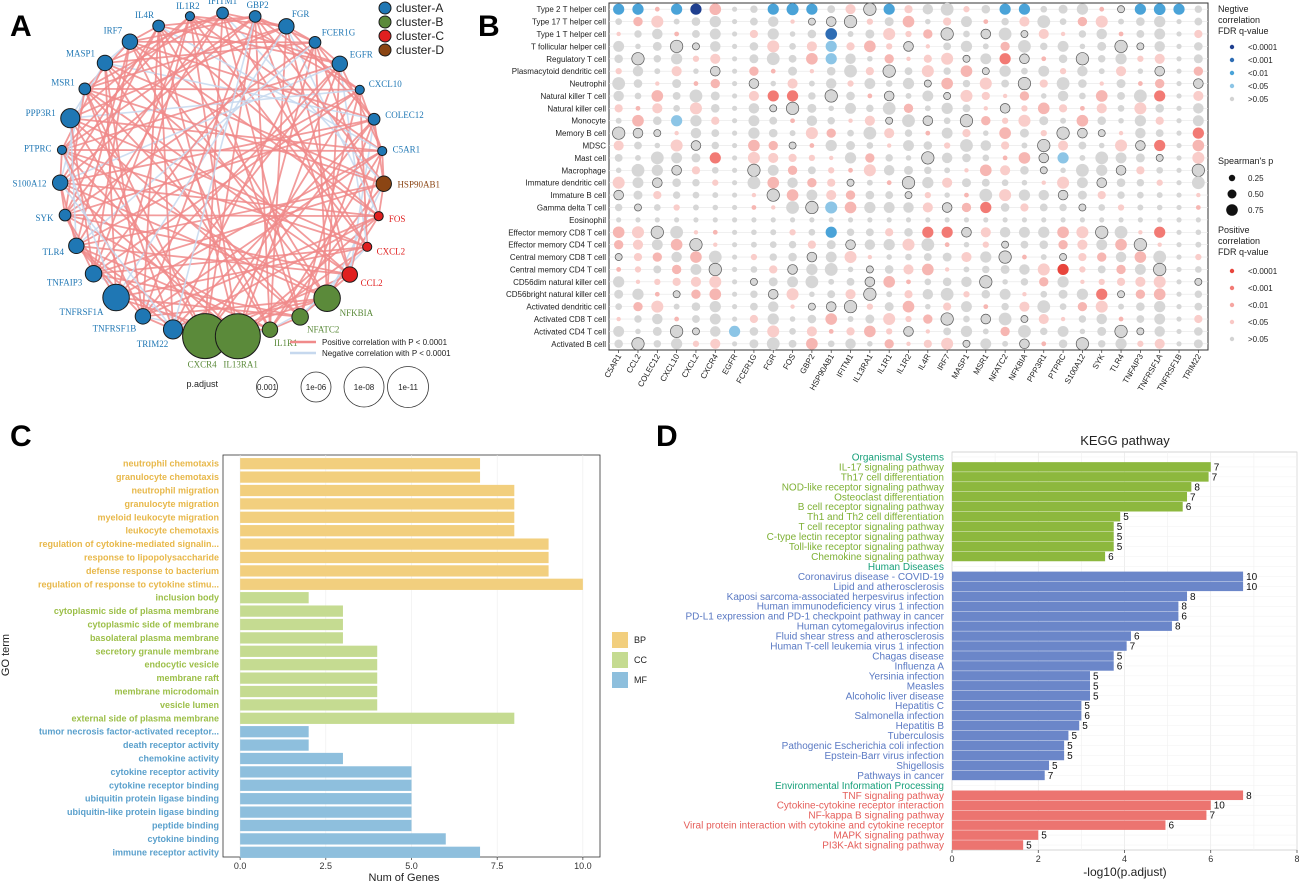 This screenshot has height=886, width=1299. Describe the element at coordinates (1232, 99) in the screenshot. I see `neg-legend-swatch` at that location.